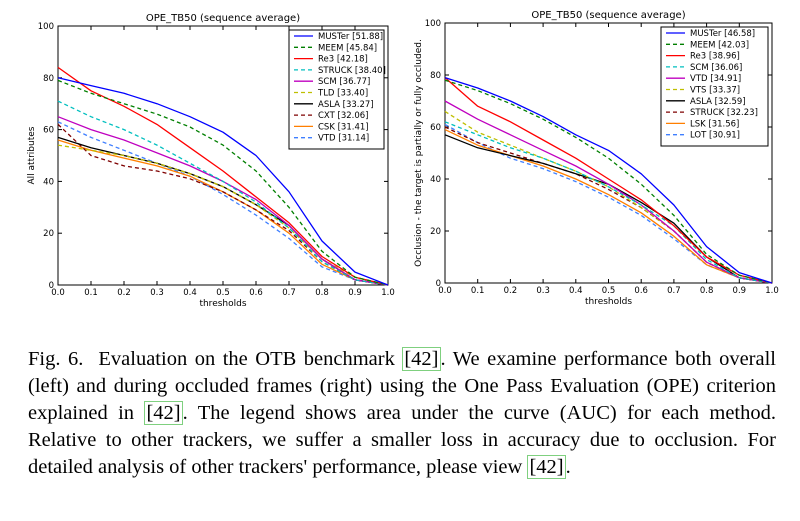  I want to click on y-axis-label: All attributes, so click(32, 155).